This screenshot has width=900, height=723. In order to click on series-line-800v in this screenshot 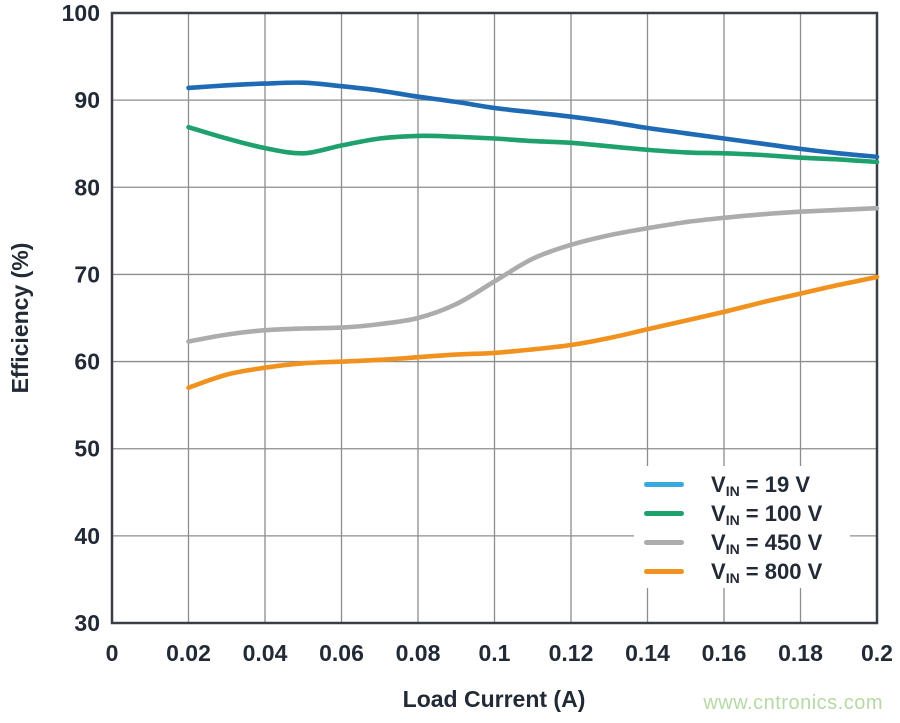, I will do `click(533, 332)`.